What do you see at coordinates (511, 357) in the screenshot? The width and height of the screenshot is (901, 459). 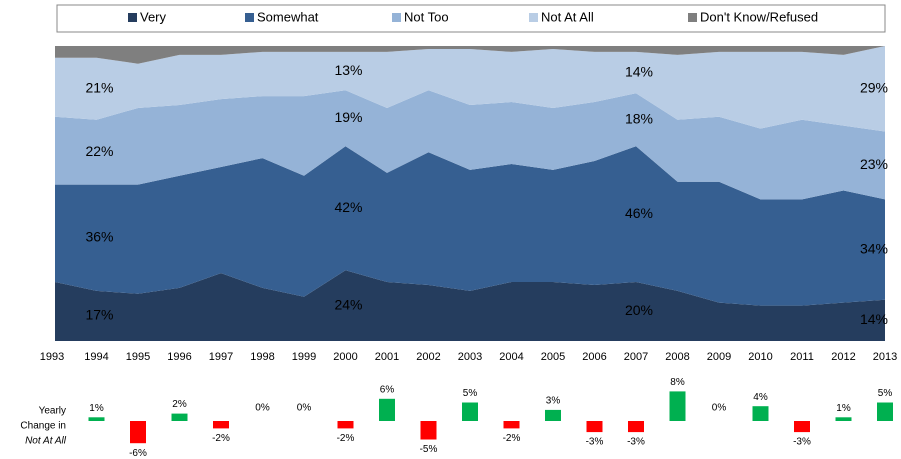 I see `x-tick-label: 2004` at bounding box center [511, 357].